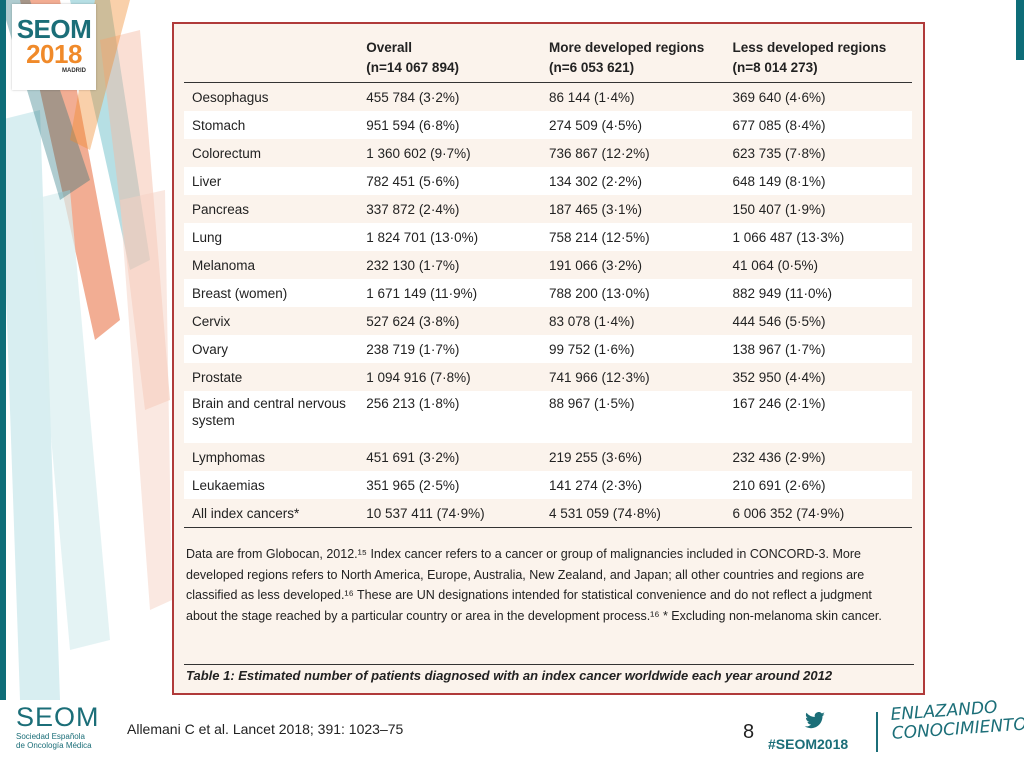  Describe the element at coordinates (592, 97) in the screenshot. I see `cell-more-developed: 86 144 (1·4%)` at that location.